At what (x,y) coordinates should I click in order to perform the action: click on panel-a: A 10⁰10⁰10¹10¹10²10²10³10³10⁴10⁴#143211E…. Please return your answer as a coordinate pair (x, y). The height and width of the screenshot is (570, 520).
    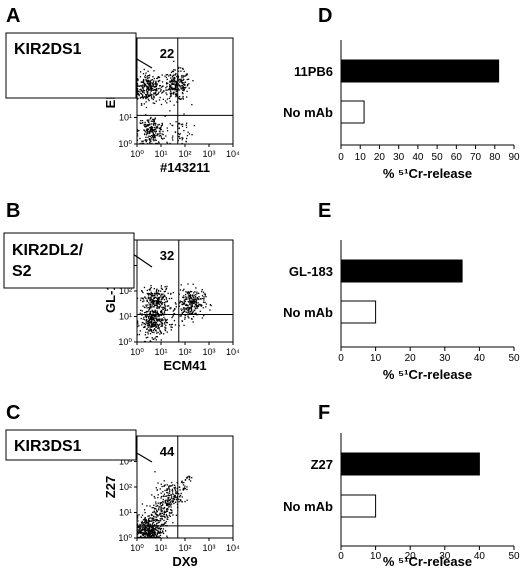
    Looking at the image, I should click on (122, 90).